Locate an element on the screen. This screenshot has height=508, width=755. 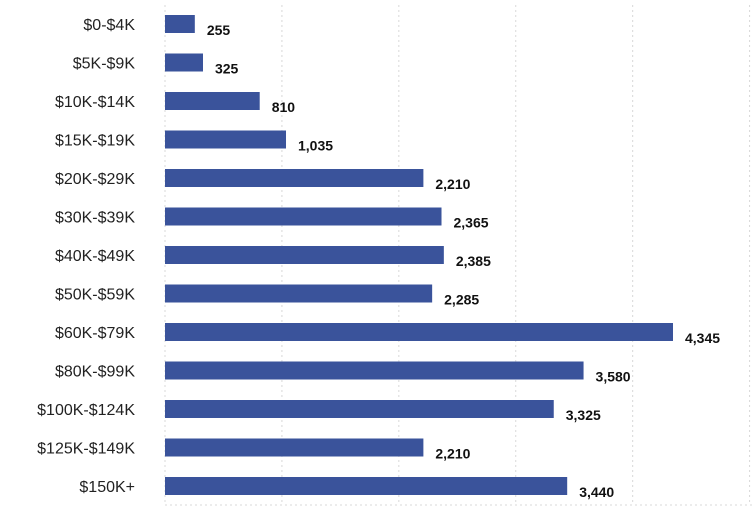
category-label: $150K+ is located at coordinates (107, 487).